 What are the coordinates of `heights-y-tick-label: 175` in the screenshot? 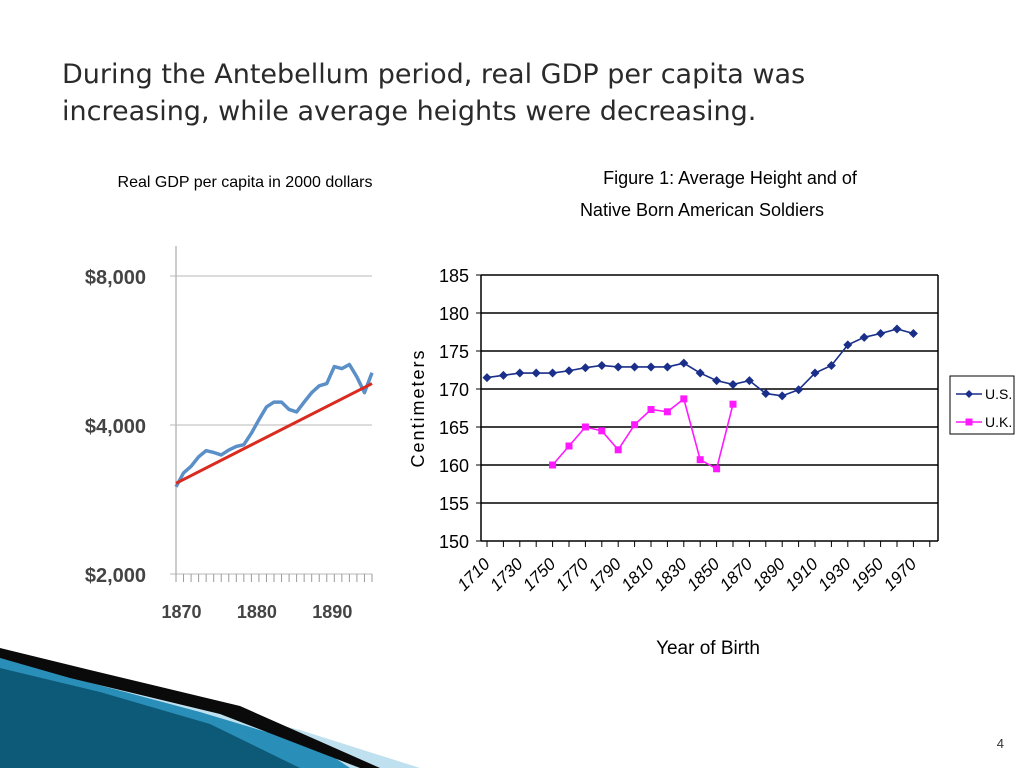 It's located at (454, 352).